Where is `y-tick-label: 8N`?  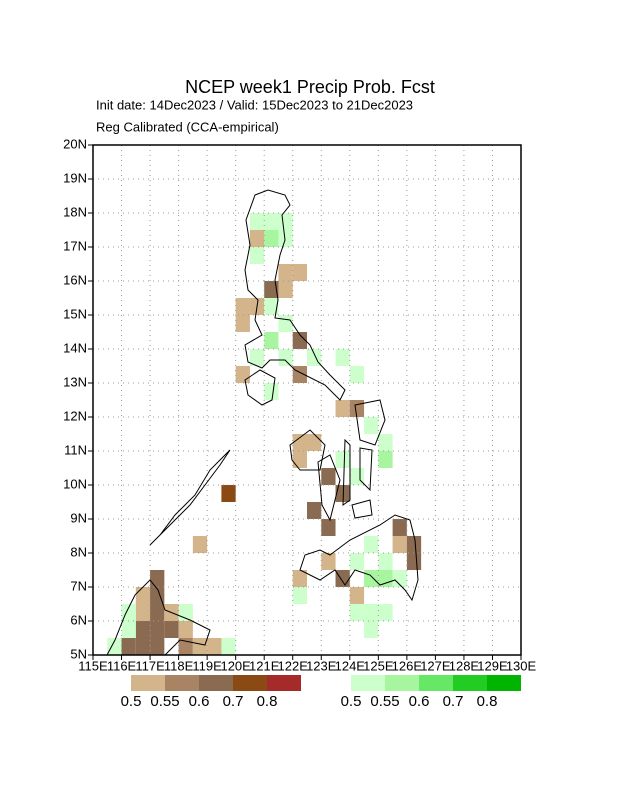 y-tick-label: 8N is located at coordinates (78, 551).